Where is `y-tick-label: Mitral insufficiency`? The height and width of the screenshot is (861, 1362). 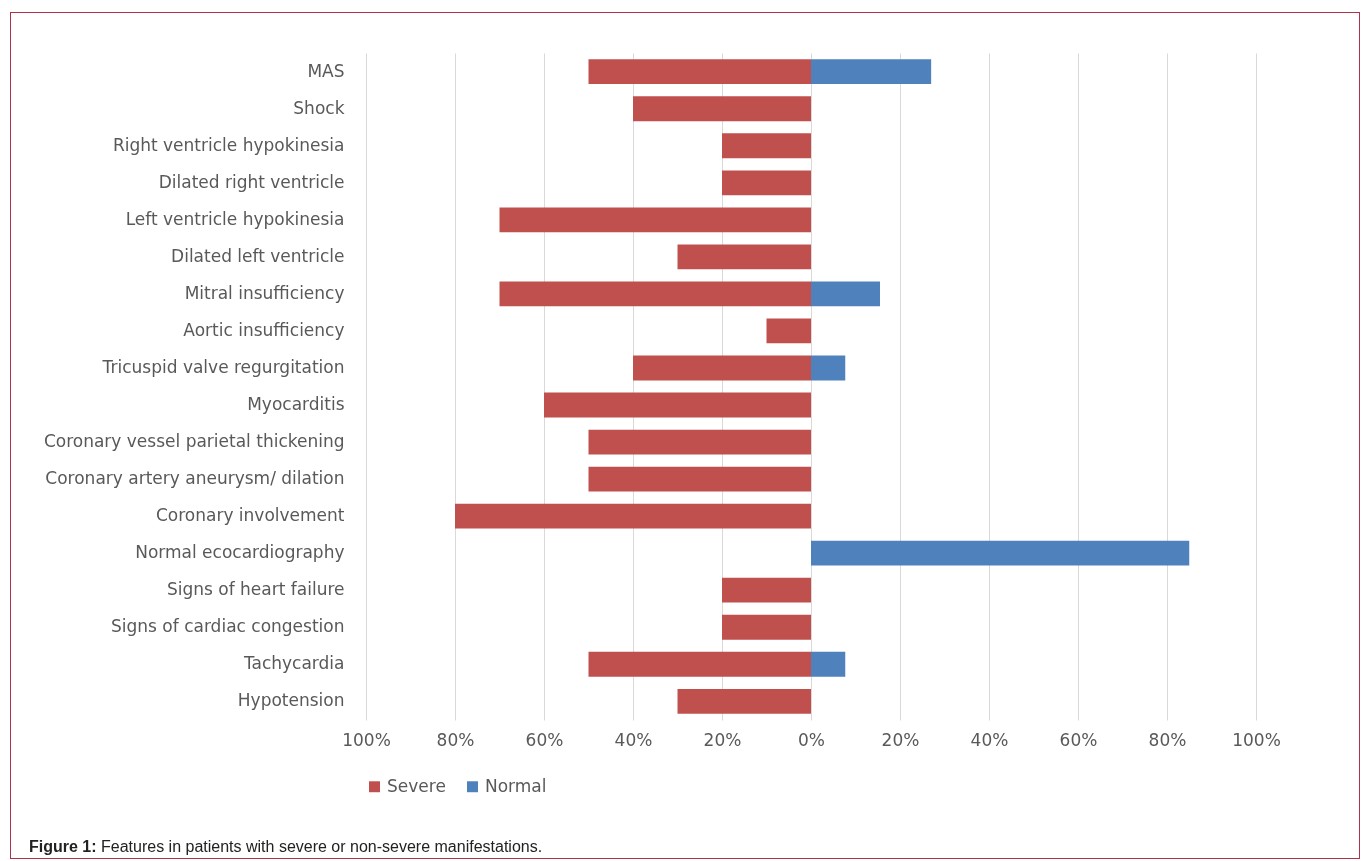 y-tick-label: Mitral insufficiency is located at coordinates (264, 292).